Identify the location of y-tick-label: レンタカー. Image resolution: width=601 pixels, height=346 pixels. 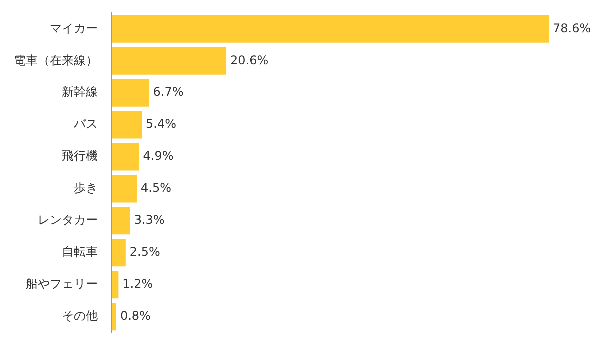
(68, 220).